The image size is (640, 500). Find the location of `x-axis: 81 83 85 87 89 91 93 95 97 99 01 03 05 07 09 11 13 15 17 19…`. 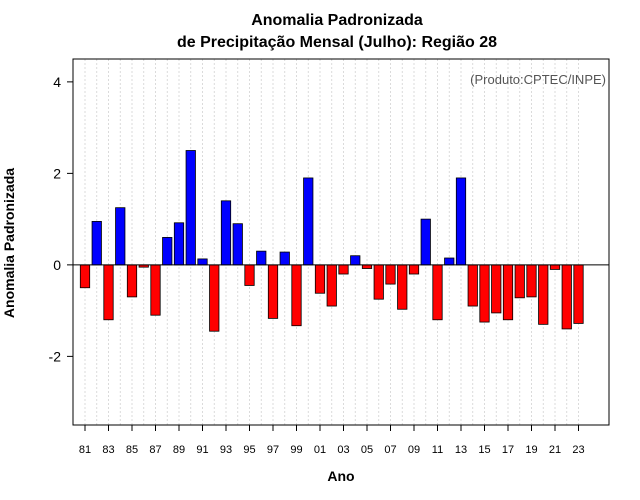

x-axis: 81 83 85 87 89 91 93 95 97 99 01 03 05 07 09 11 13 15 17 19… is located at coordinates (332, 440).